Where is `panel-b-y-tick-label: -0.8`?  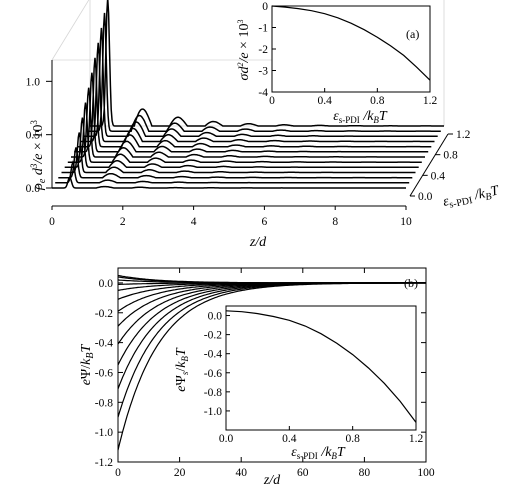 panel-b-y-tick-label: -0.8 is located at coordinates (104, 403).